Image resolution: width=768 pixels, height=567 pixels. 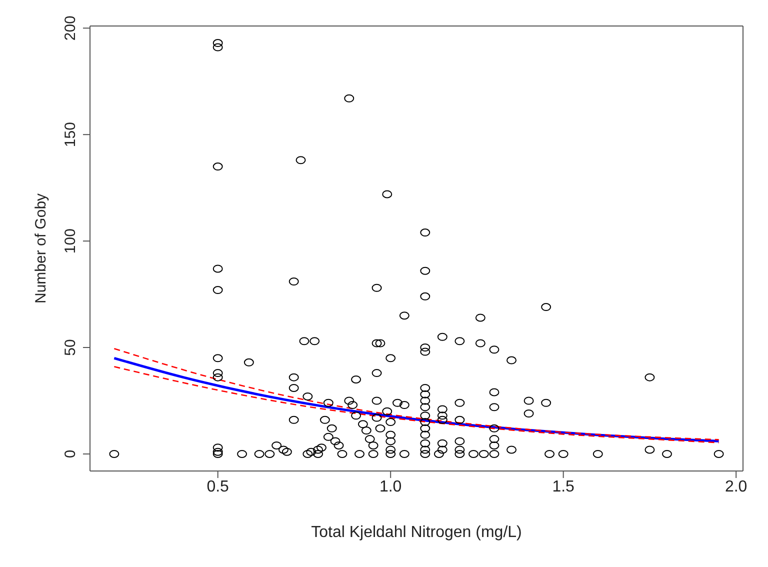 What do you see at coordinates (41, 248) in the screenshot?
I see `y-axis-title: Number of Goby` at bounding box center [41, 248].